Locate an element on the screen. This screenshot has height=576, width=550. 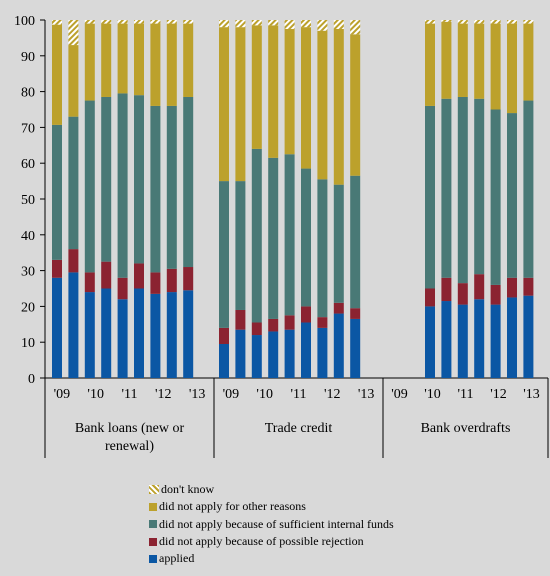
group-label: Bank loans (new or renewal) is located at coordinates (130, 437).